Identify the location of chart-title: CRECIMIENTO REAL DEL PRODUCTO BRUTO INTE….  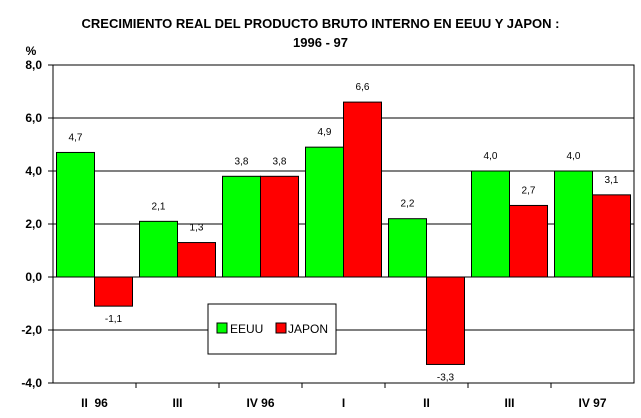
(320, 33).